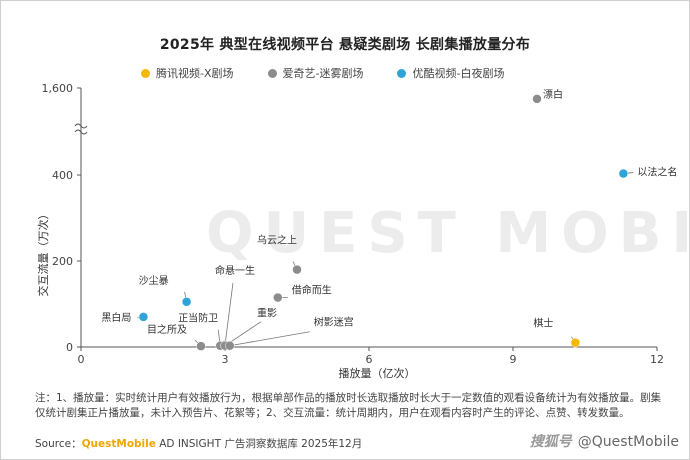 This screenshot has height=460, width=690. Describe the element at coordinates (334, 322) in the screenshot. I see `data-label: 树影迷宫` at that location.